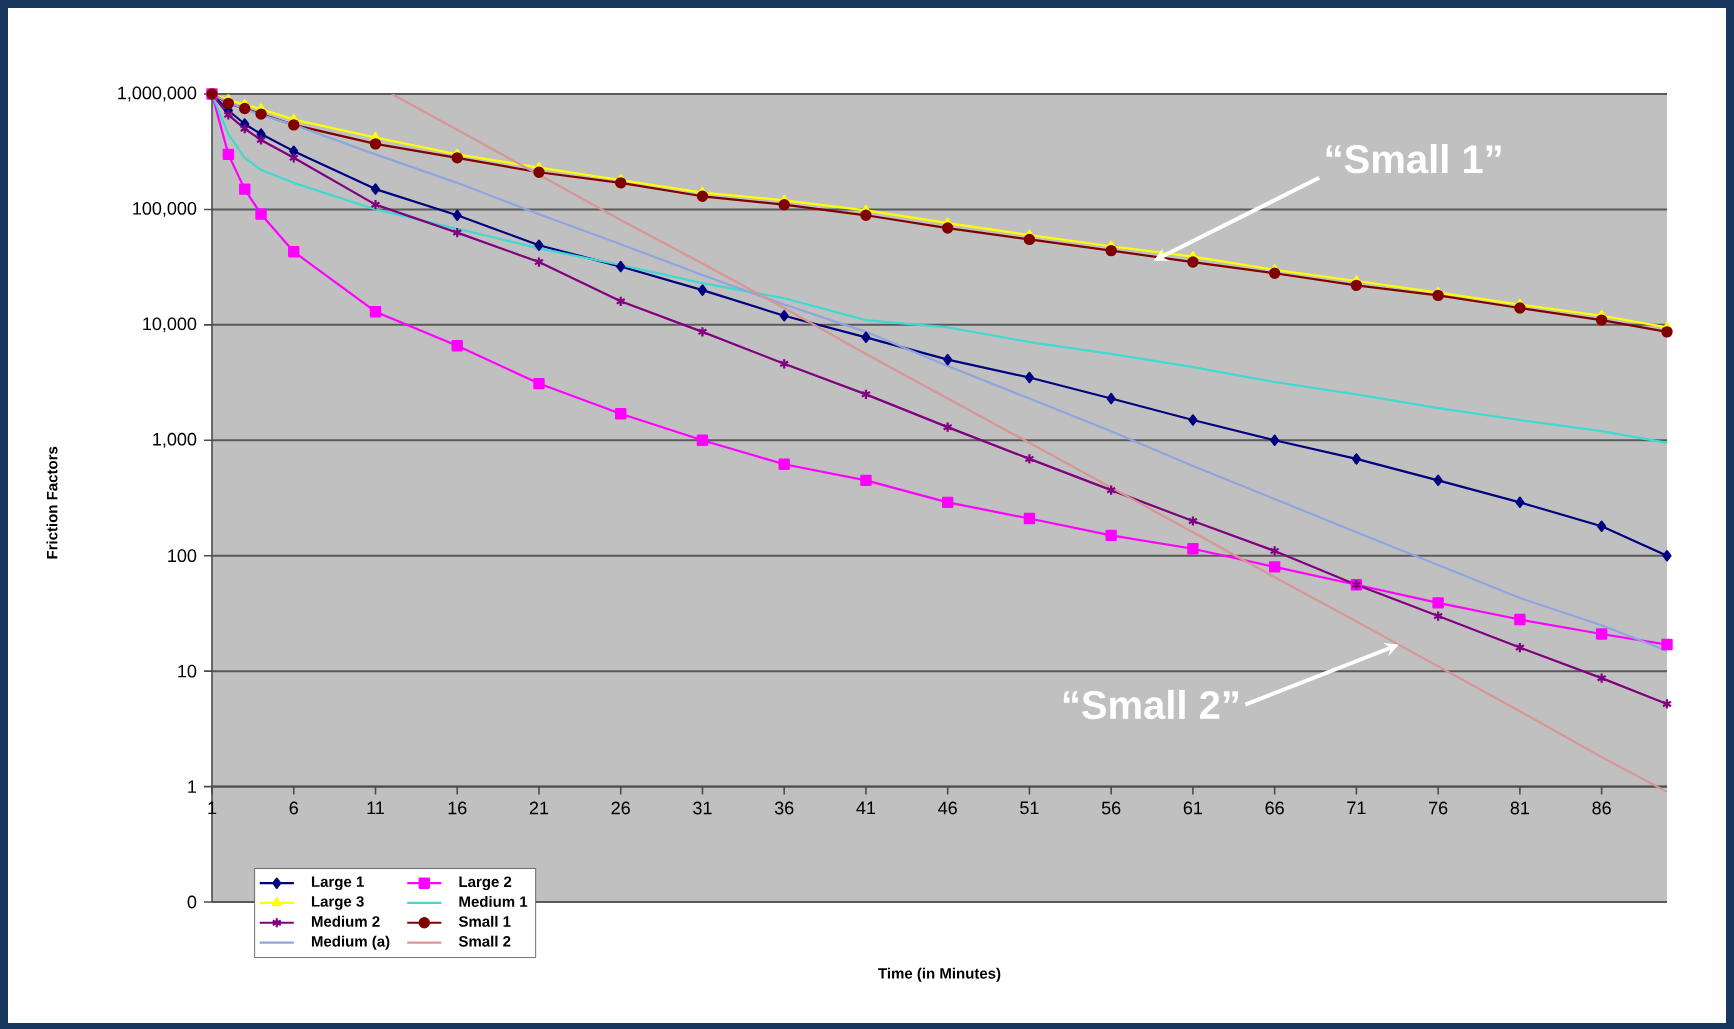 Image resolution: width=1734 pixels, height=1029 pixels. I want to click on y-tick-label: 100, so click(182, 556).